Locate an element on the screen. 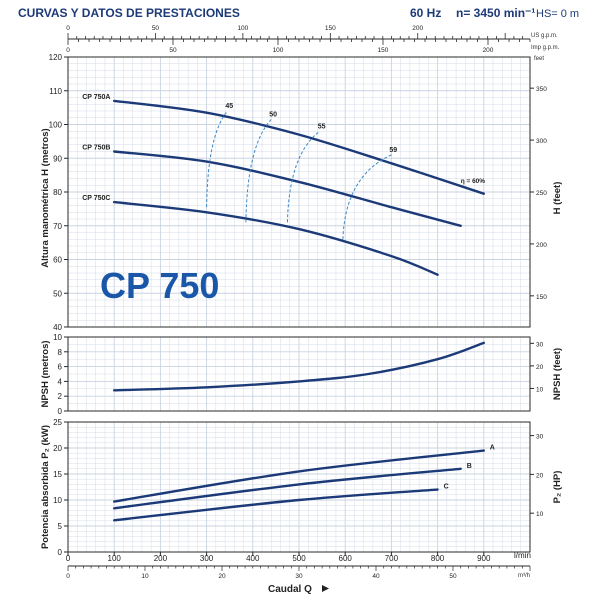 The height and width of the screenshot is (600, 600). us-tick-label: 100 is located at coordinates (242, 28).